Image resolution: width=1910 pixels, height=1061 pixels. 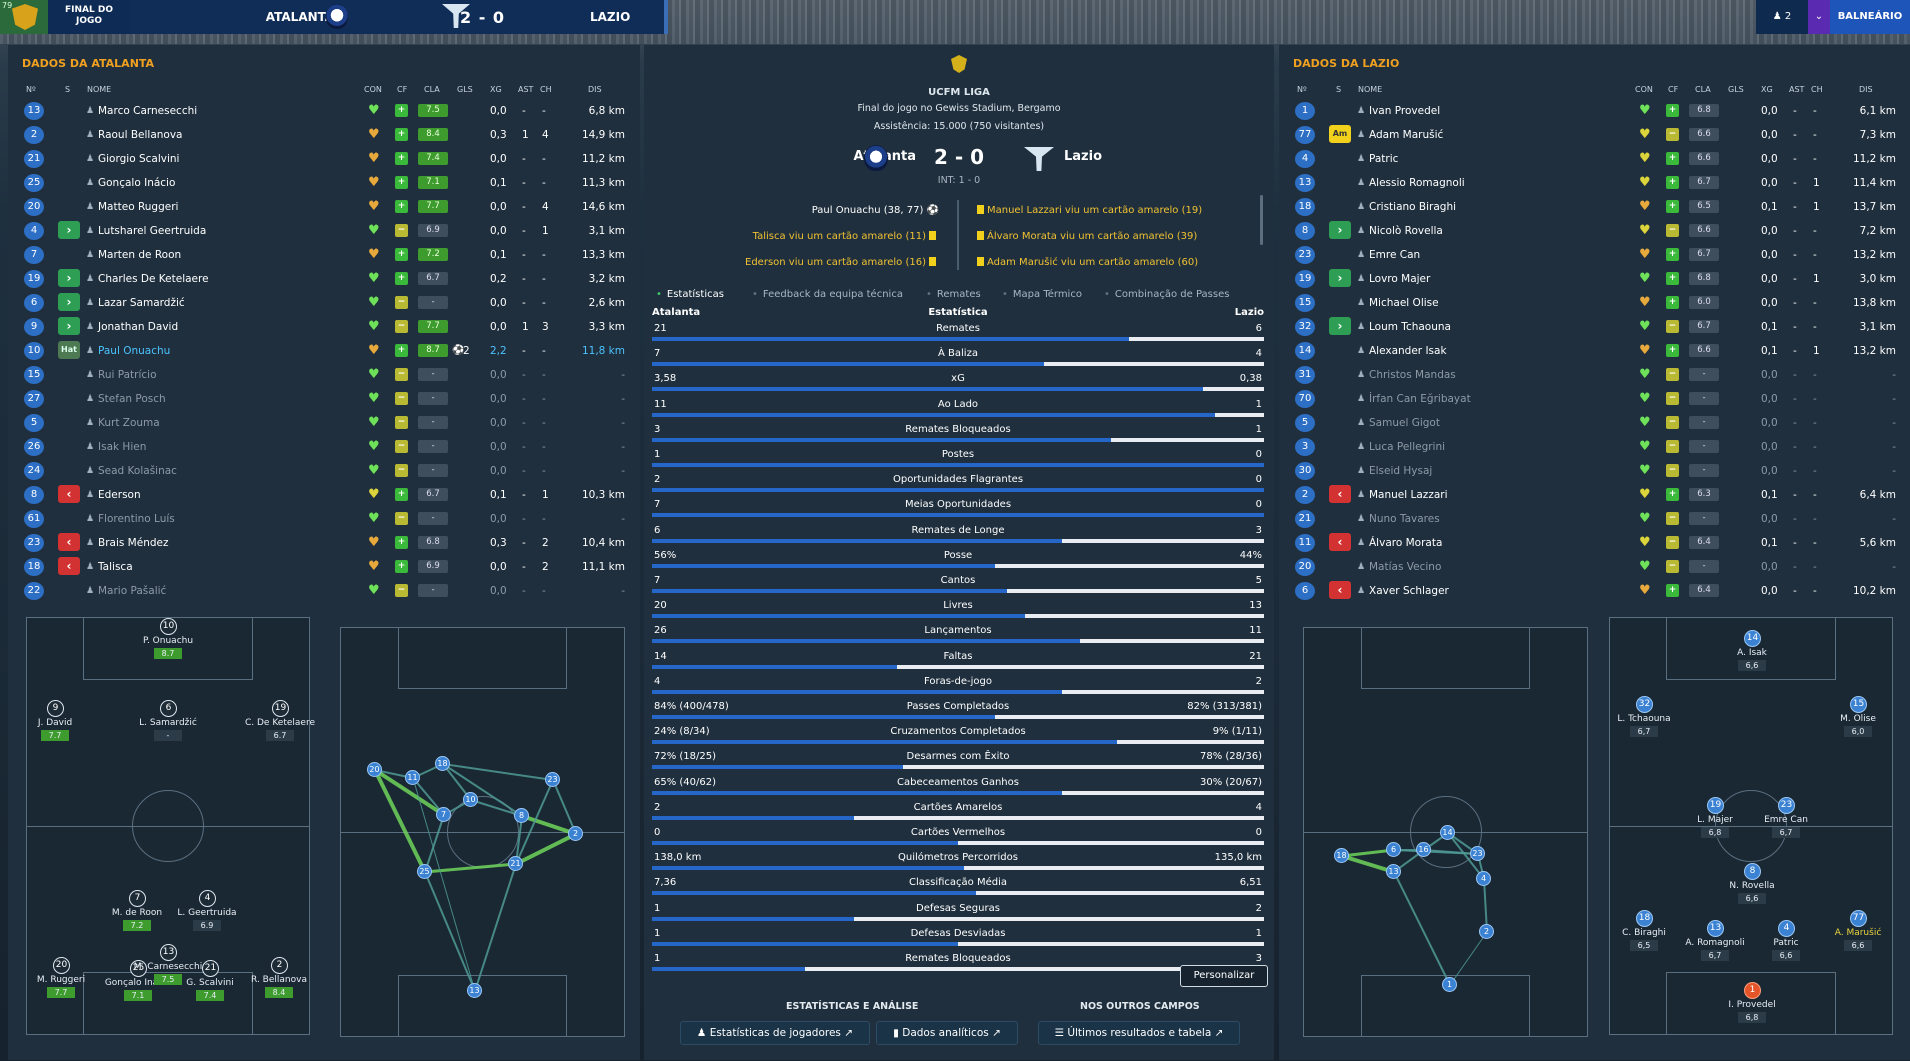 I want to click on chevron-down-icon: ⌄, so click(x=1819, y=17).